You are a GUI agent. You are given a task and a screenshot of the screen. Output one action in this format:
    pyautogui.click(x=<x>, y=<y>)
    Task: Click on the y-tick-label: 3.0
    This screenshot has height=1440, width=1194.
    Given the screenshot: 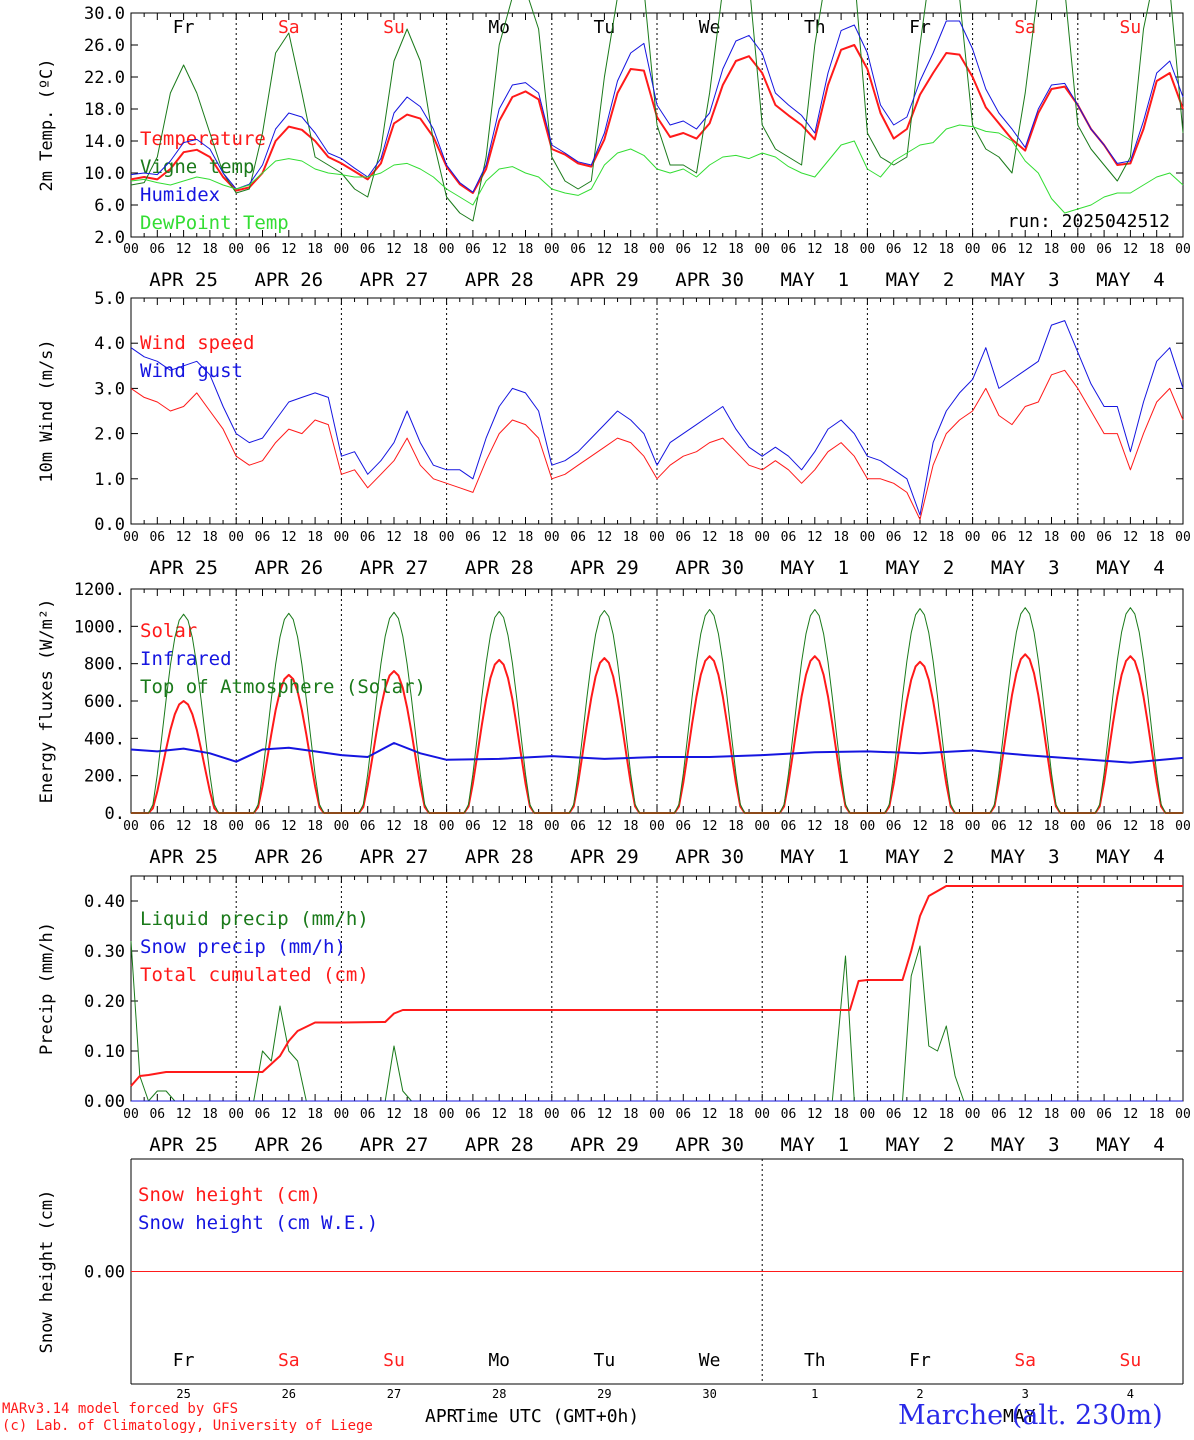 What is the action you would take?
    pyautogui.click(x=109, y=389)
    